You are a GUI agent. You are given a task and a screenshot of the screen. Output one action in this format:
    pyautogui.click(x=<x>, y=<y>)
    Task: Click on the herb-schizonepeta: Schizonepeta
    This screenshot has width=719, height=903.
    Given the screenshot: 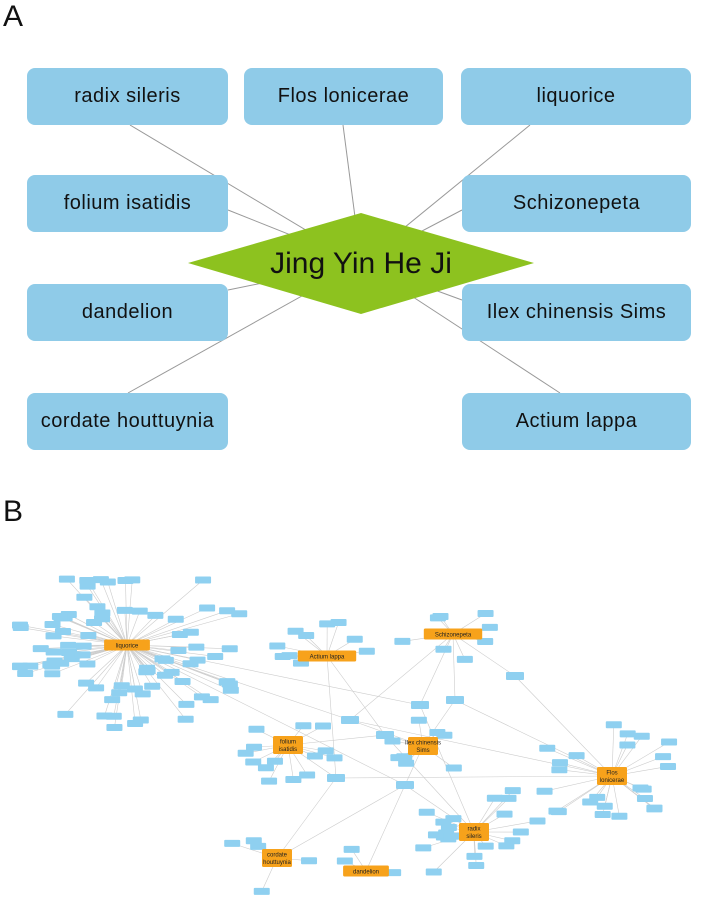 What is the action you would take?
    pyautogui.click(x=576, y=203)
    